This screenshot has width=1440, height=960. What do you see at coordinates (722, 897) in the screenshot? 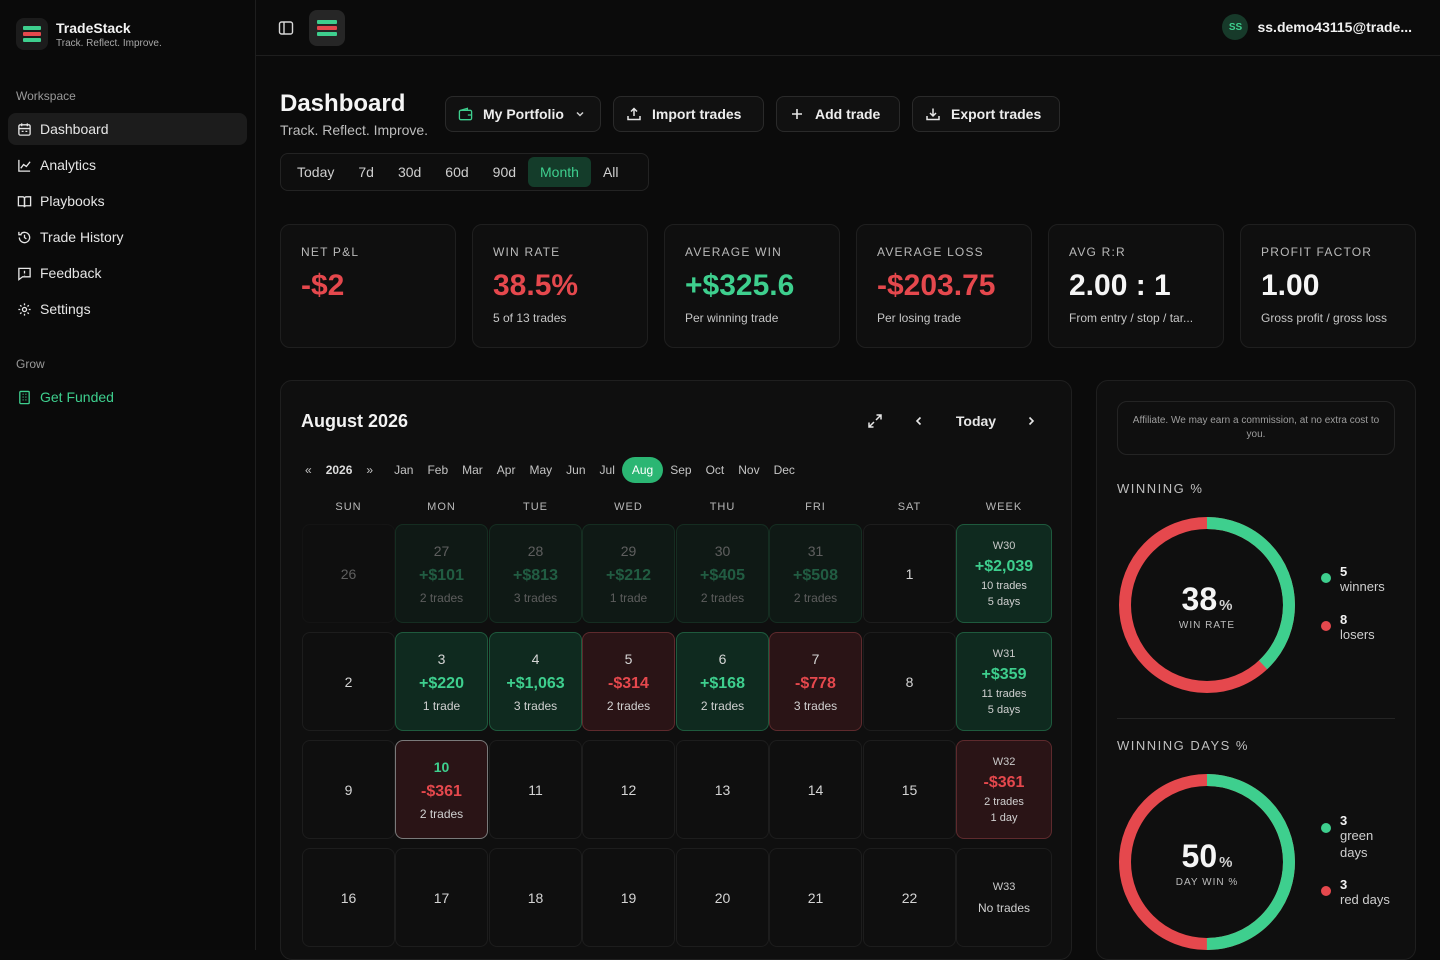
I see `calendar-day: 20` at bounding box center [722, 897].